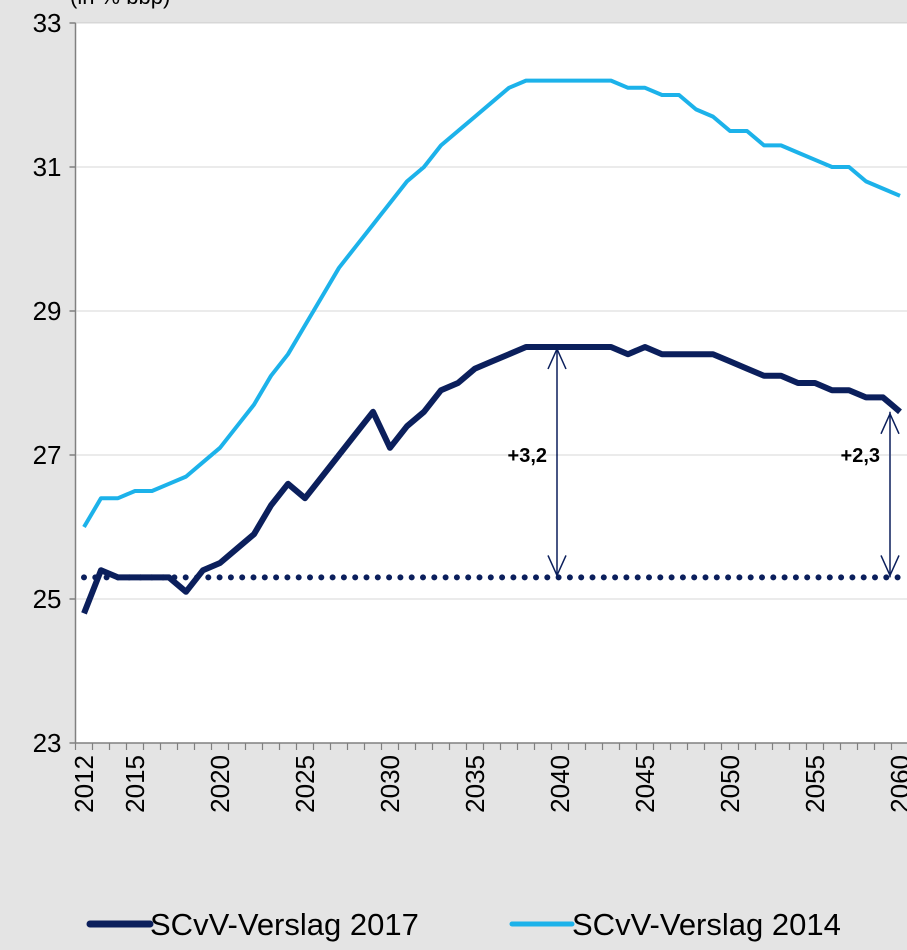  Describe the element at coordinates (220, 784) in the screenshot. I see `x-tick-label: 2020` at that location.